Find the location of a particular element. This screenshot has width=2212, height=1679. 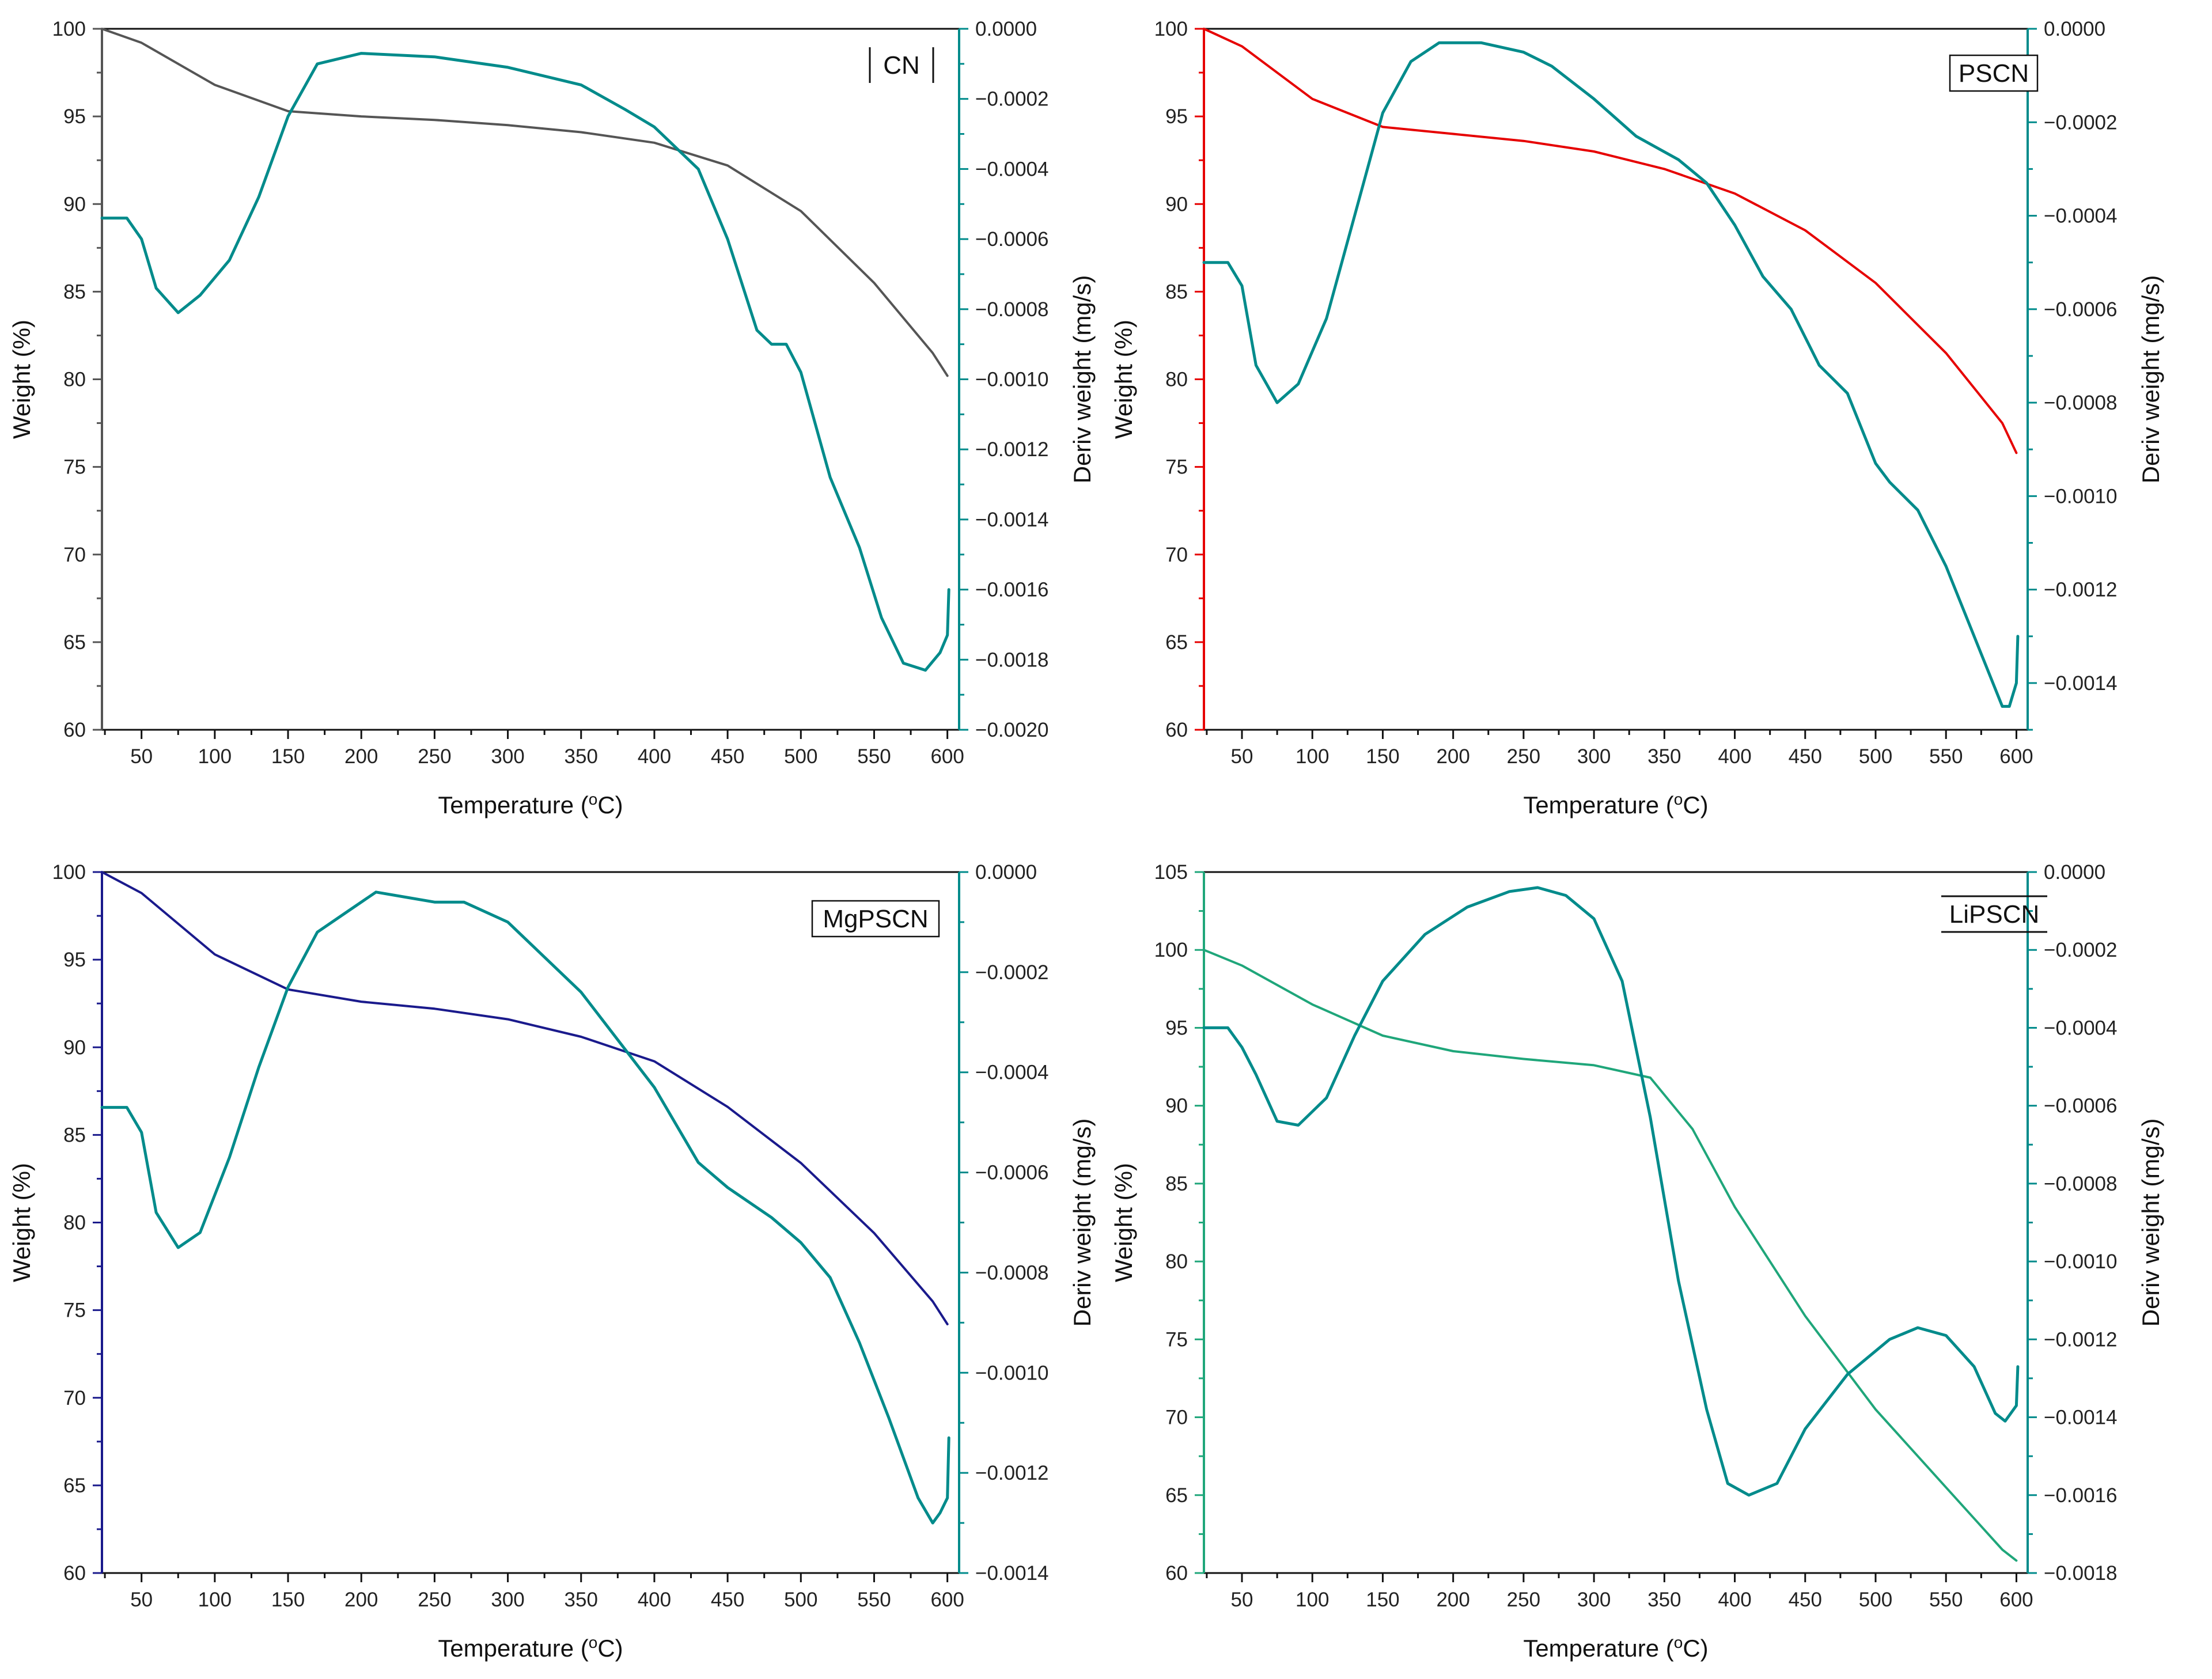

legend: MgPSCN is located at coordinates (875, 919).